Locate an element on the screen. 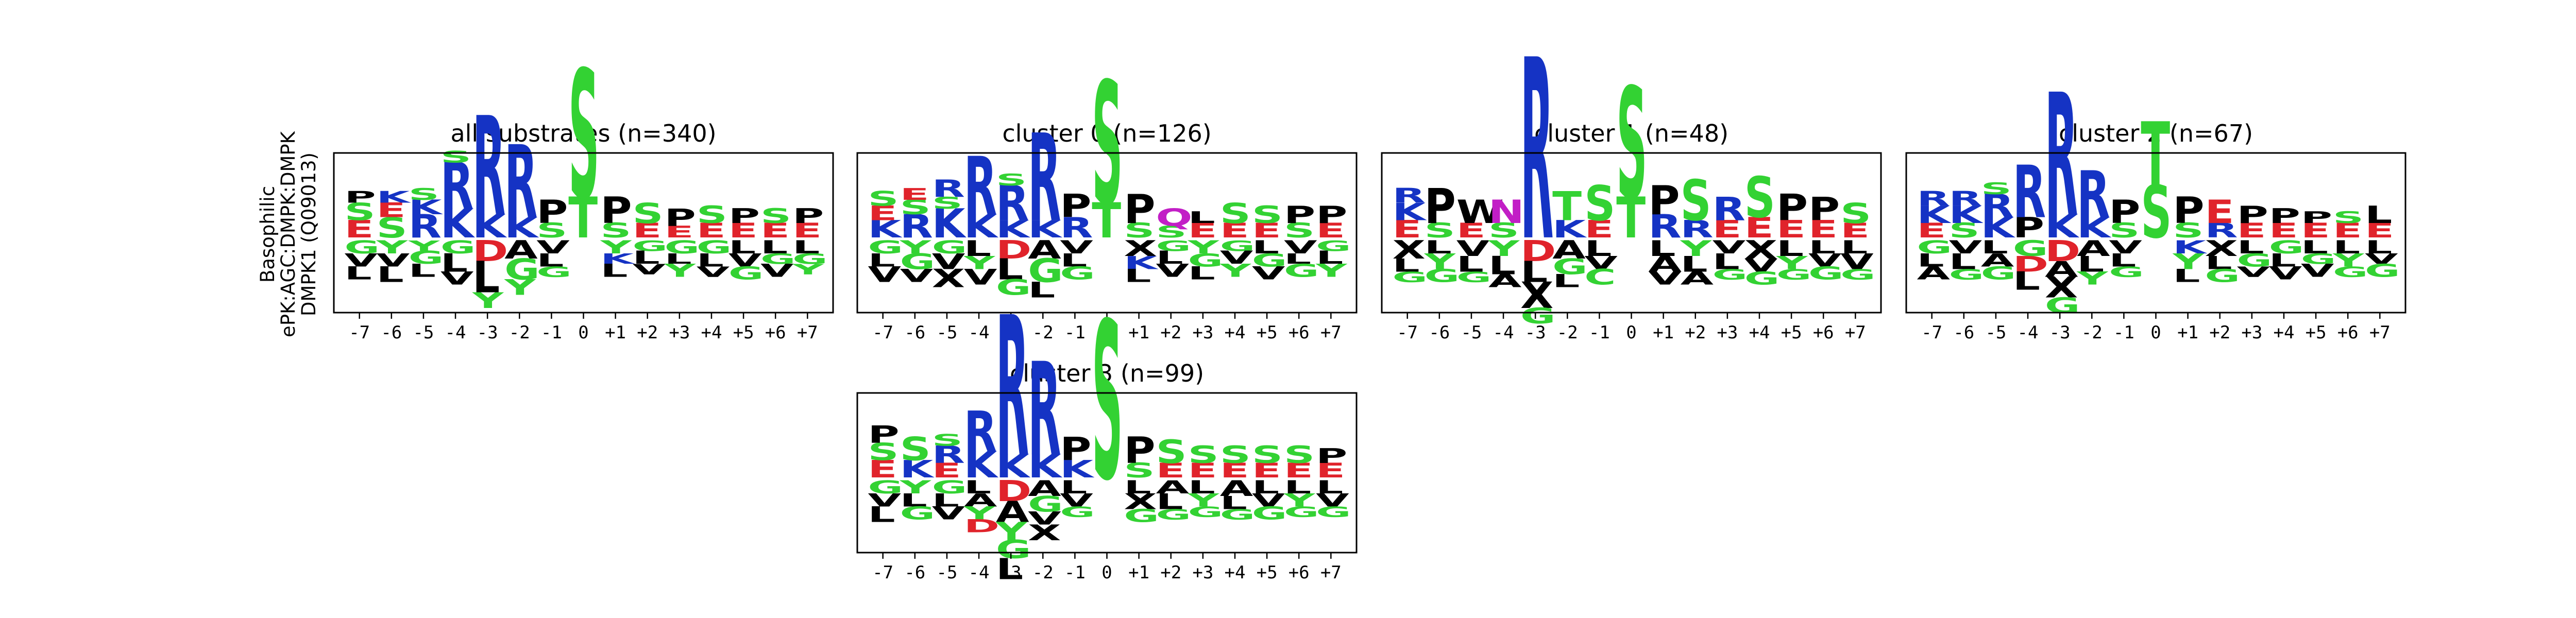 The image size is (2576, 618). logo-letter-depleted: D is located at coordinates (2062, 251).